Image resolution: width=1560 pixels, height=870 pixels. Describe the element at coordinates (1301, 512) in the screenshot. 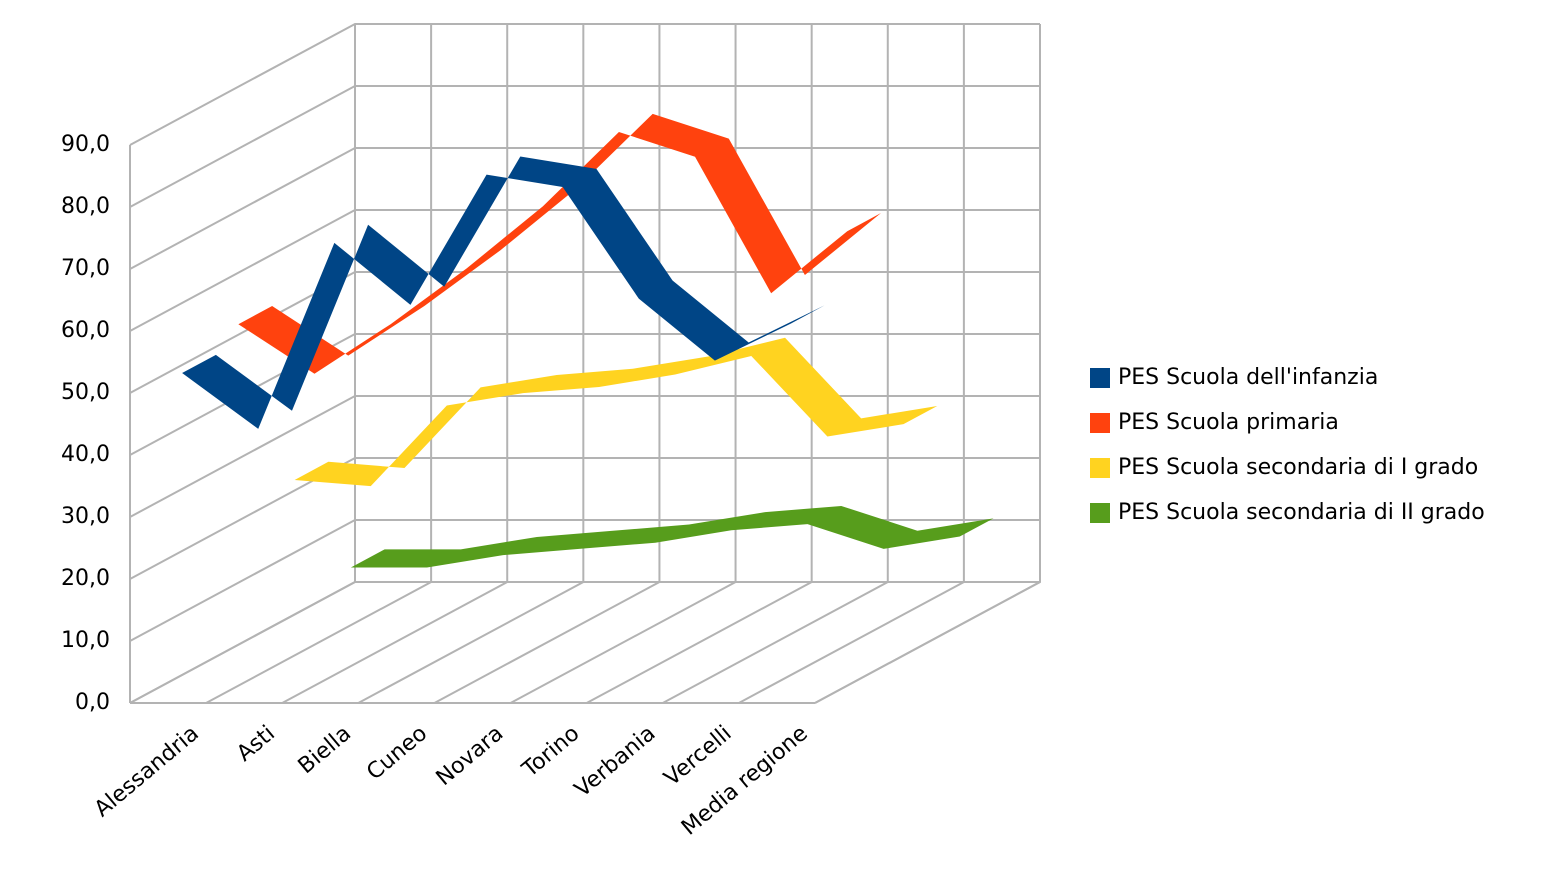

I see `legend-label: PES Scuola secondaria di II grado` at that location.